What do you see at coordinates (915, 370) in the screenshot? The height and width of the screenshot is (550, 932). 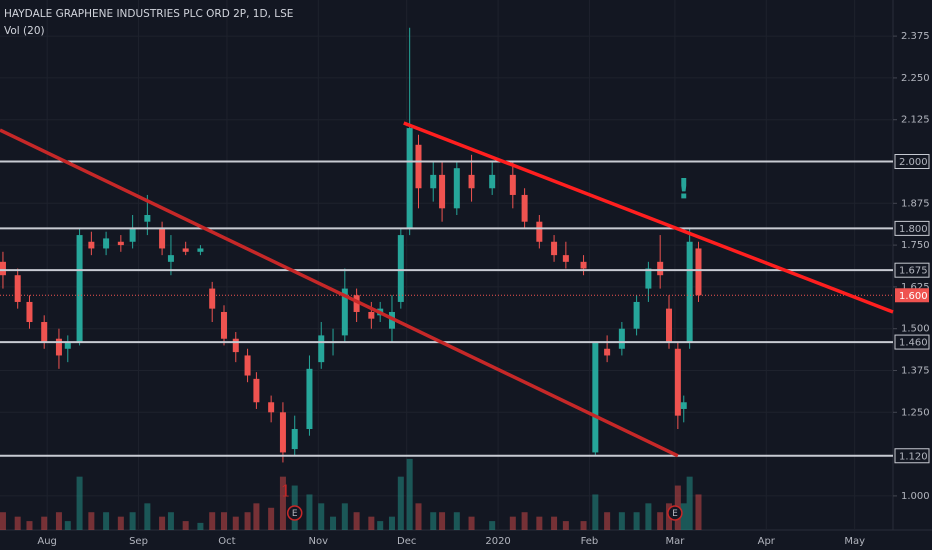 I see `y-tick-label: 1.375` at bounding box center [915, 370].